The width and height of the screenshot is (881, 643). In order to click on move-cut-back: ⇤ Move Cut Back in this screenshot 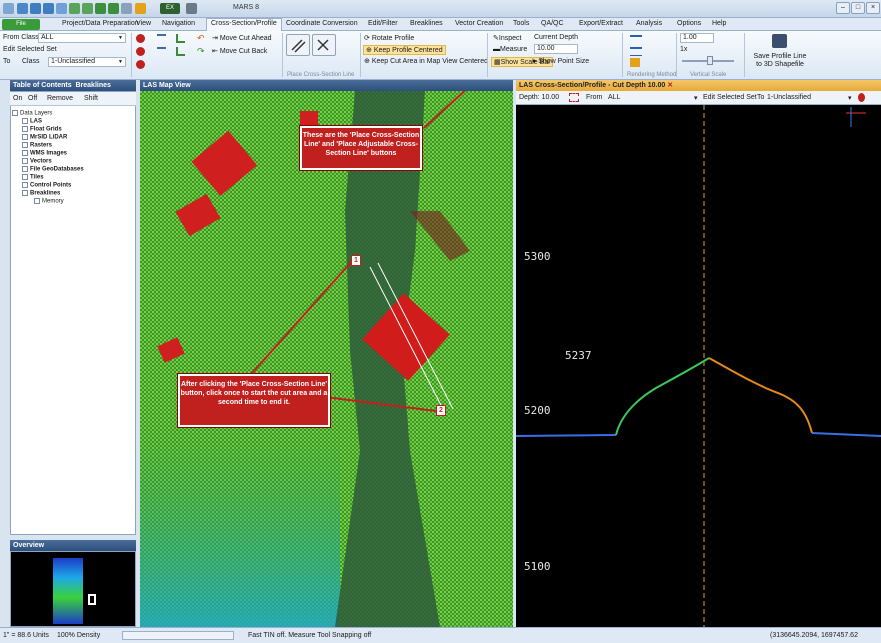, I will do `click(240, 51)`.